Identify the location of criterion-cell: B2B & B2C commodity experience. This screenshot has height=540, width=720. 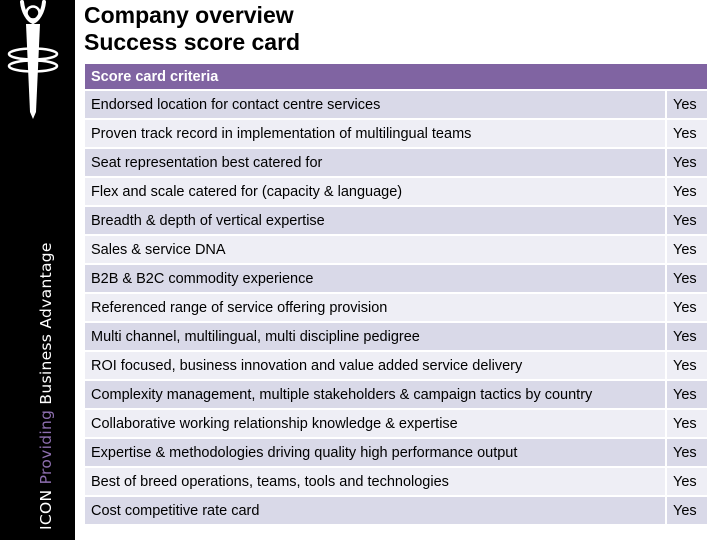
(375, 278).